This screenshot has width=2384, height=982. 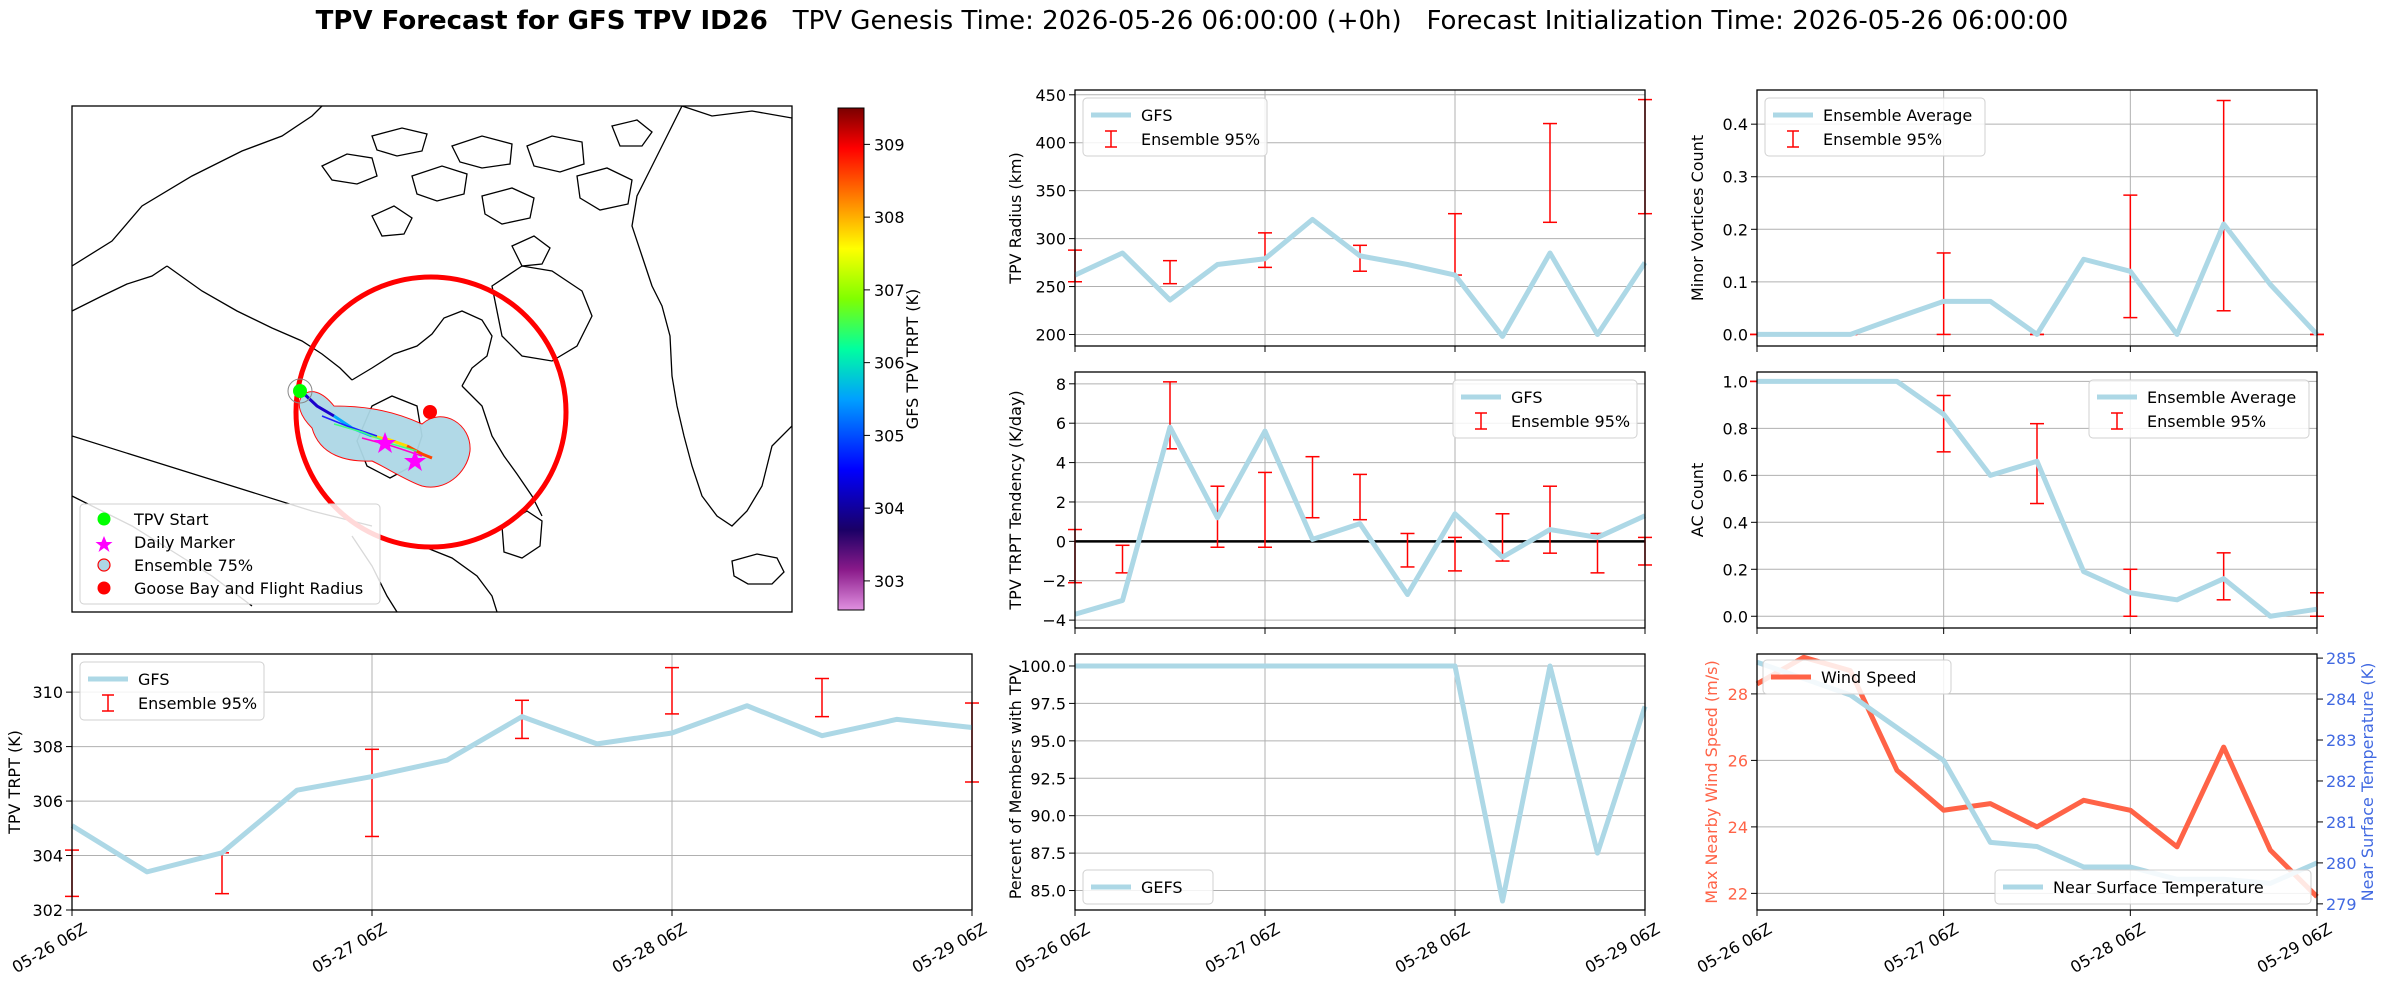 I want to click on colorbar-tick-label: 307, so click(x=889, y=290).